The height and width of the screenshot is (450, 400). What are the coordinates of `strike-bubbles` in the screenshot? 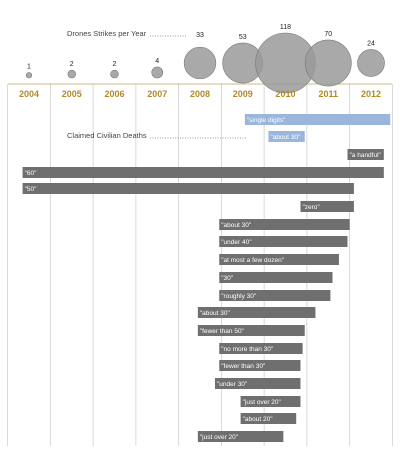 It's located at (205, 63).